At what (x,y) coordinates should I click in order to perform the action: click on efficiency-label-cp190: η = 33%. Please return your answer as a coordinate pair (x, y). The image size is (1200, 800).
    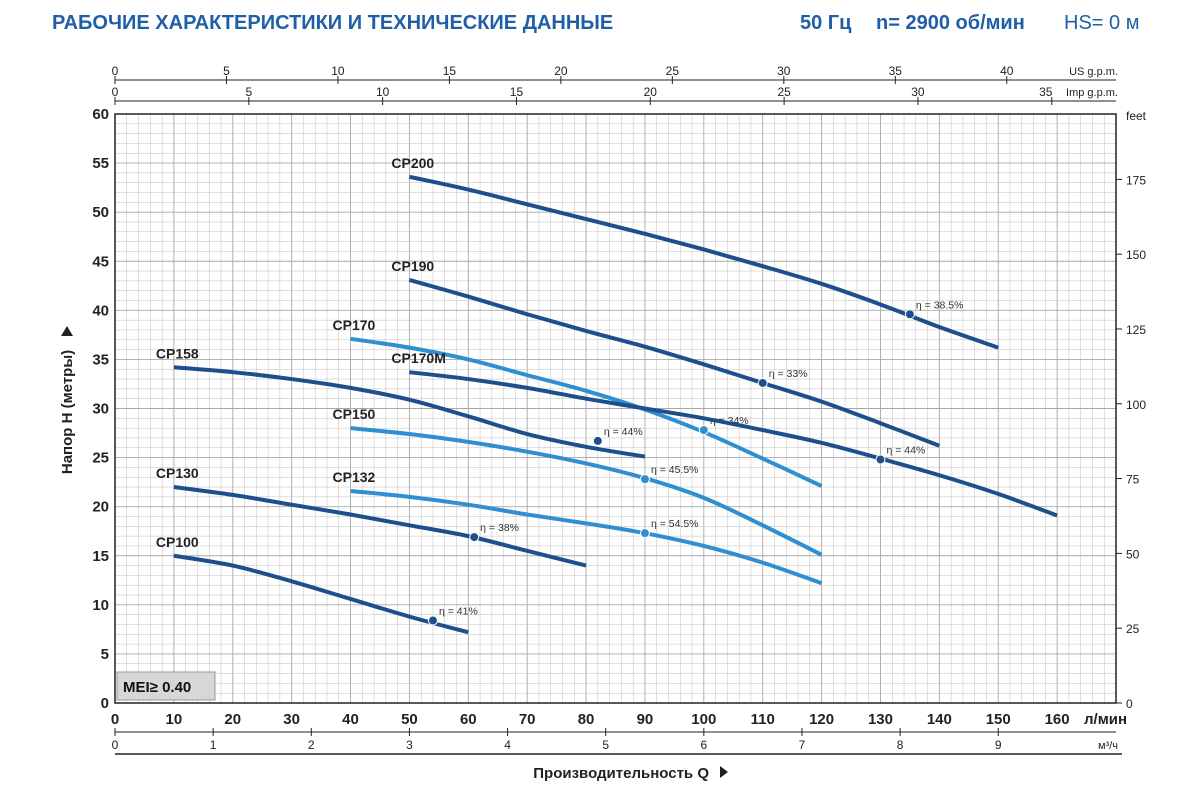
    Looking at the image, I should click on (788, 374).